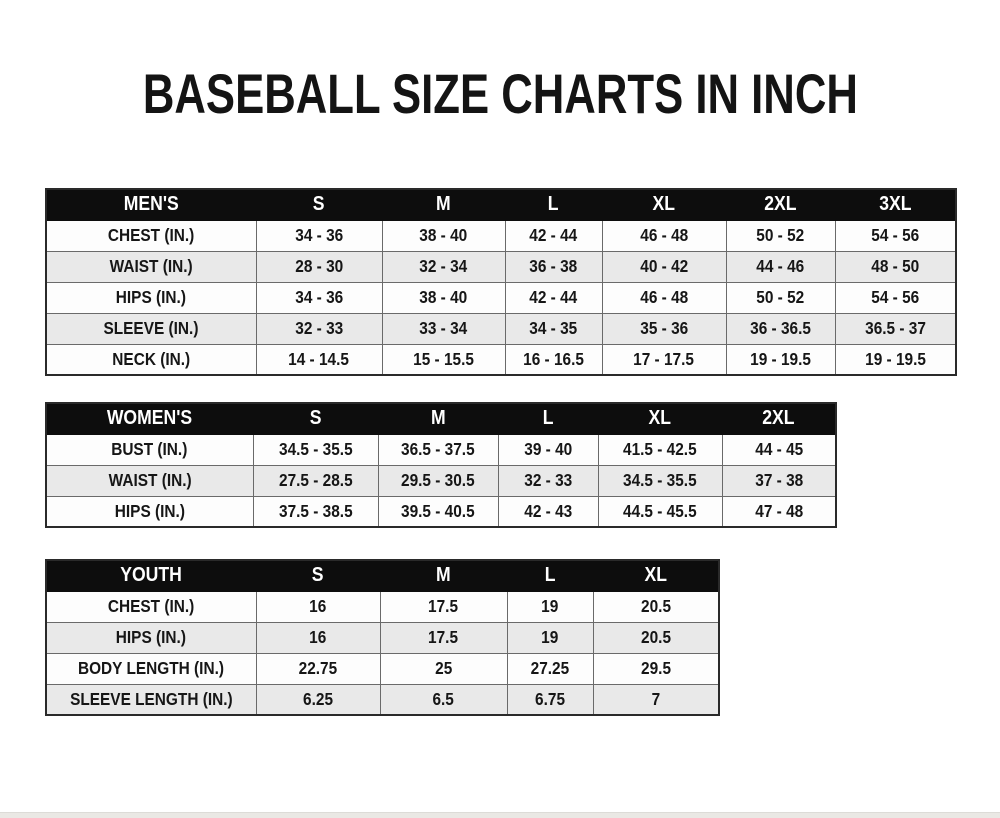 The width and height of the screenshot is (1000, 818). I want to click on size-cell: 6.75, so click(550, 699).